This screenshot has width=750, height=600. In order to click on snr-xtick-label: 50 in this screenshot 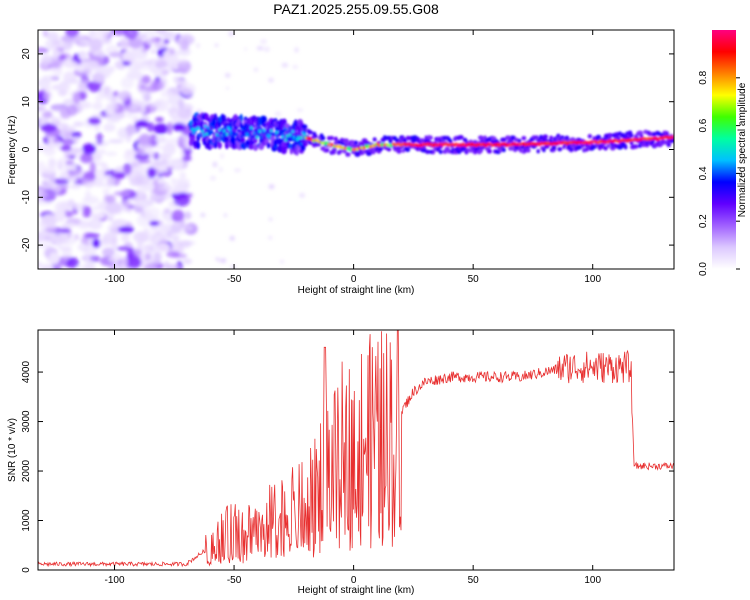, I will do `click(474, 580)`.